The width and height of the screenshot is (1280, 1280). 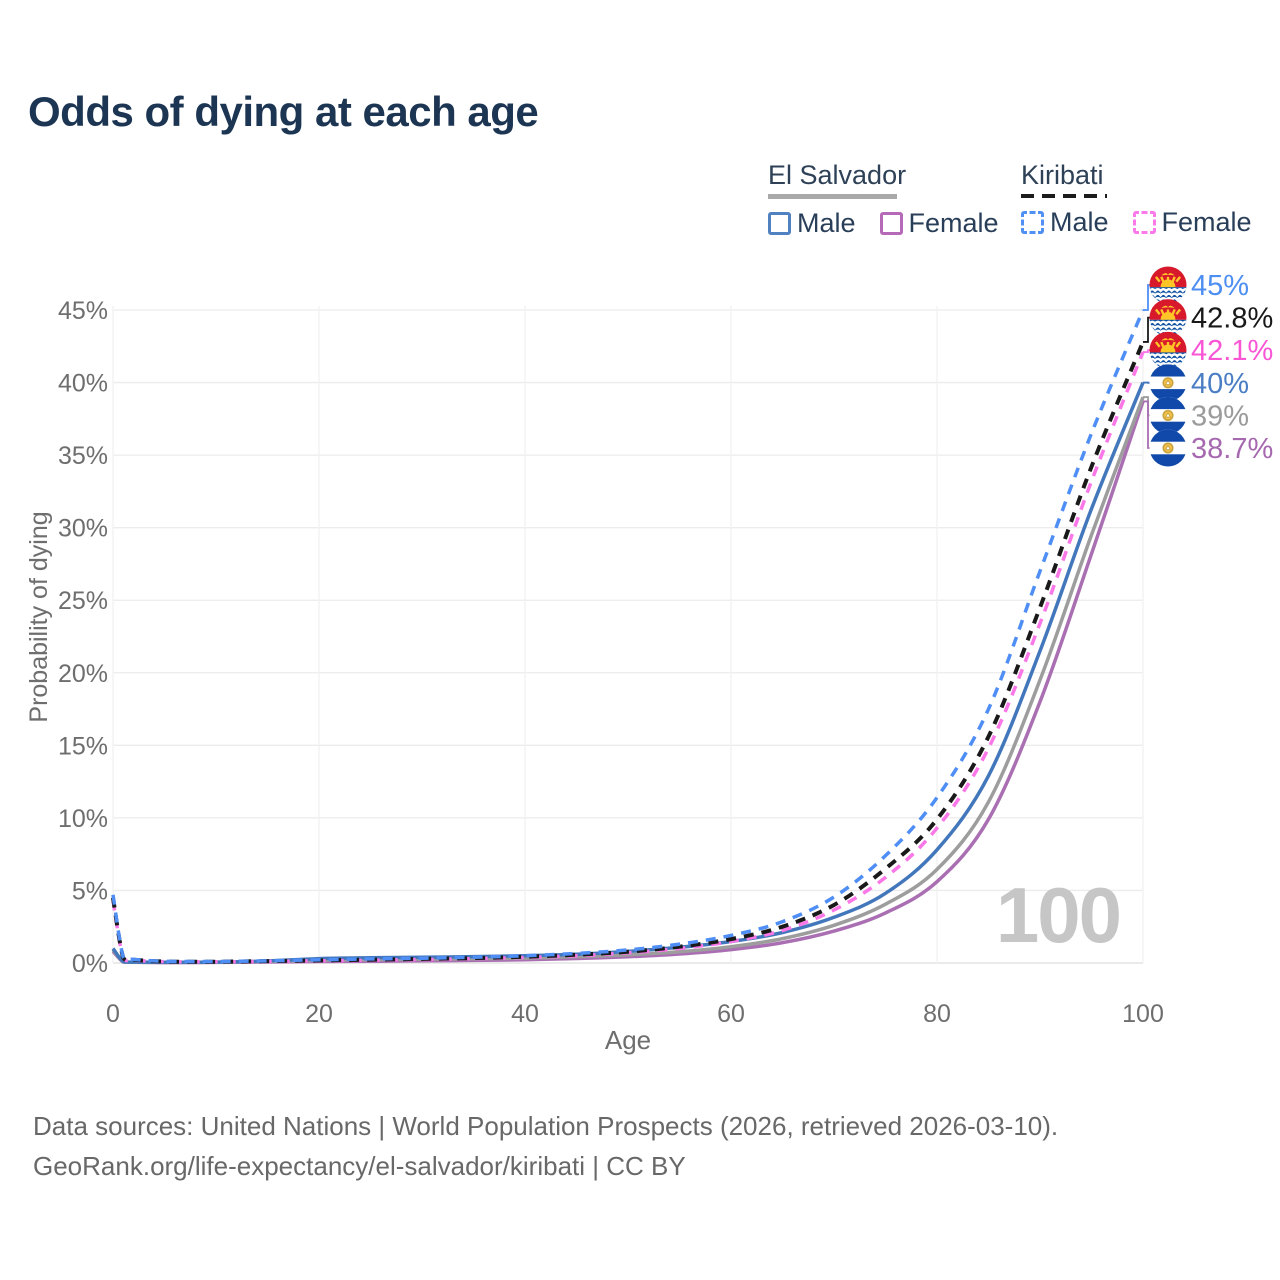 What do you see at coordinates (1058, 915) in the screenshot?
I see `age-watermark: 100` at bounding box center [1058, 915].